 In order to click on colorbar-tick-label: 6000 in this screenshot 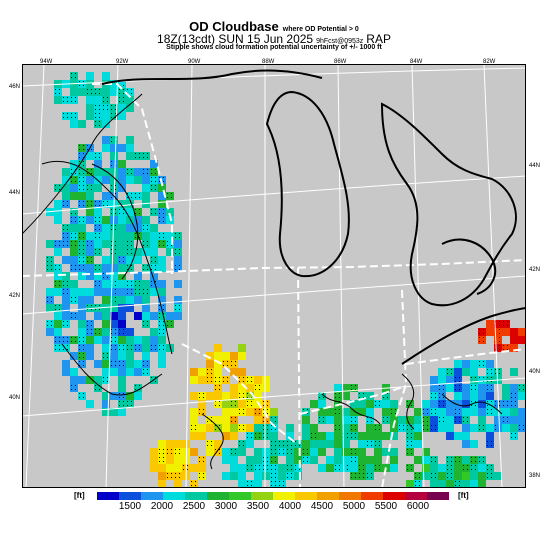, I will do `click(418, 506)`.